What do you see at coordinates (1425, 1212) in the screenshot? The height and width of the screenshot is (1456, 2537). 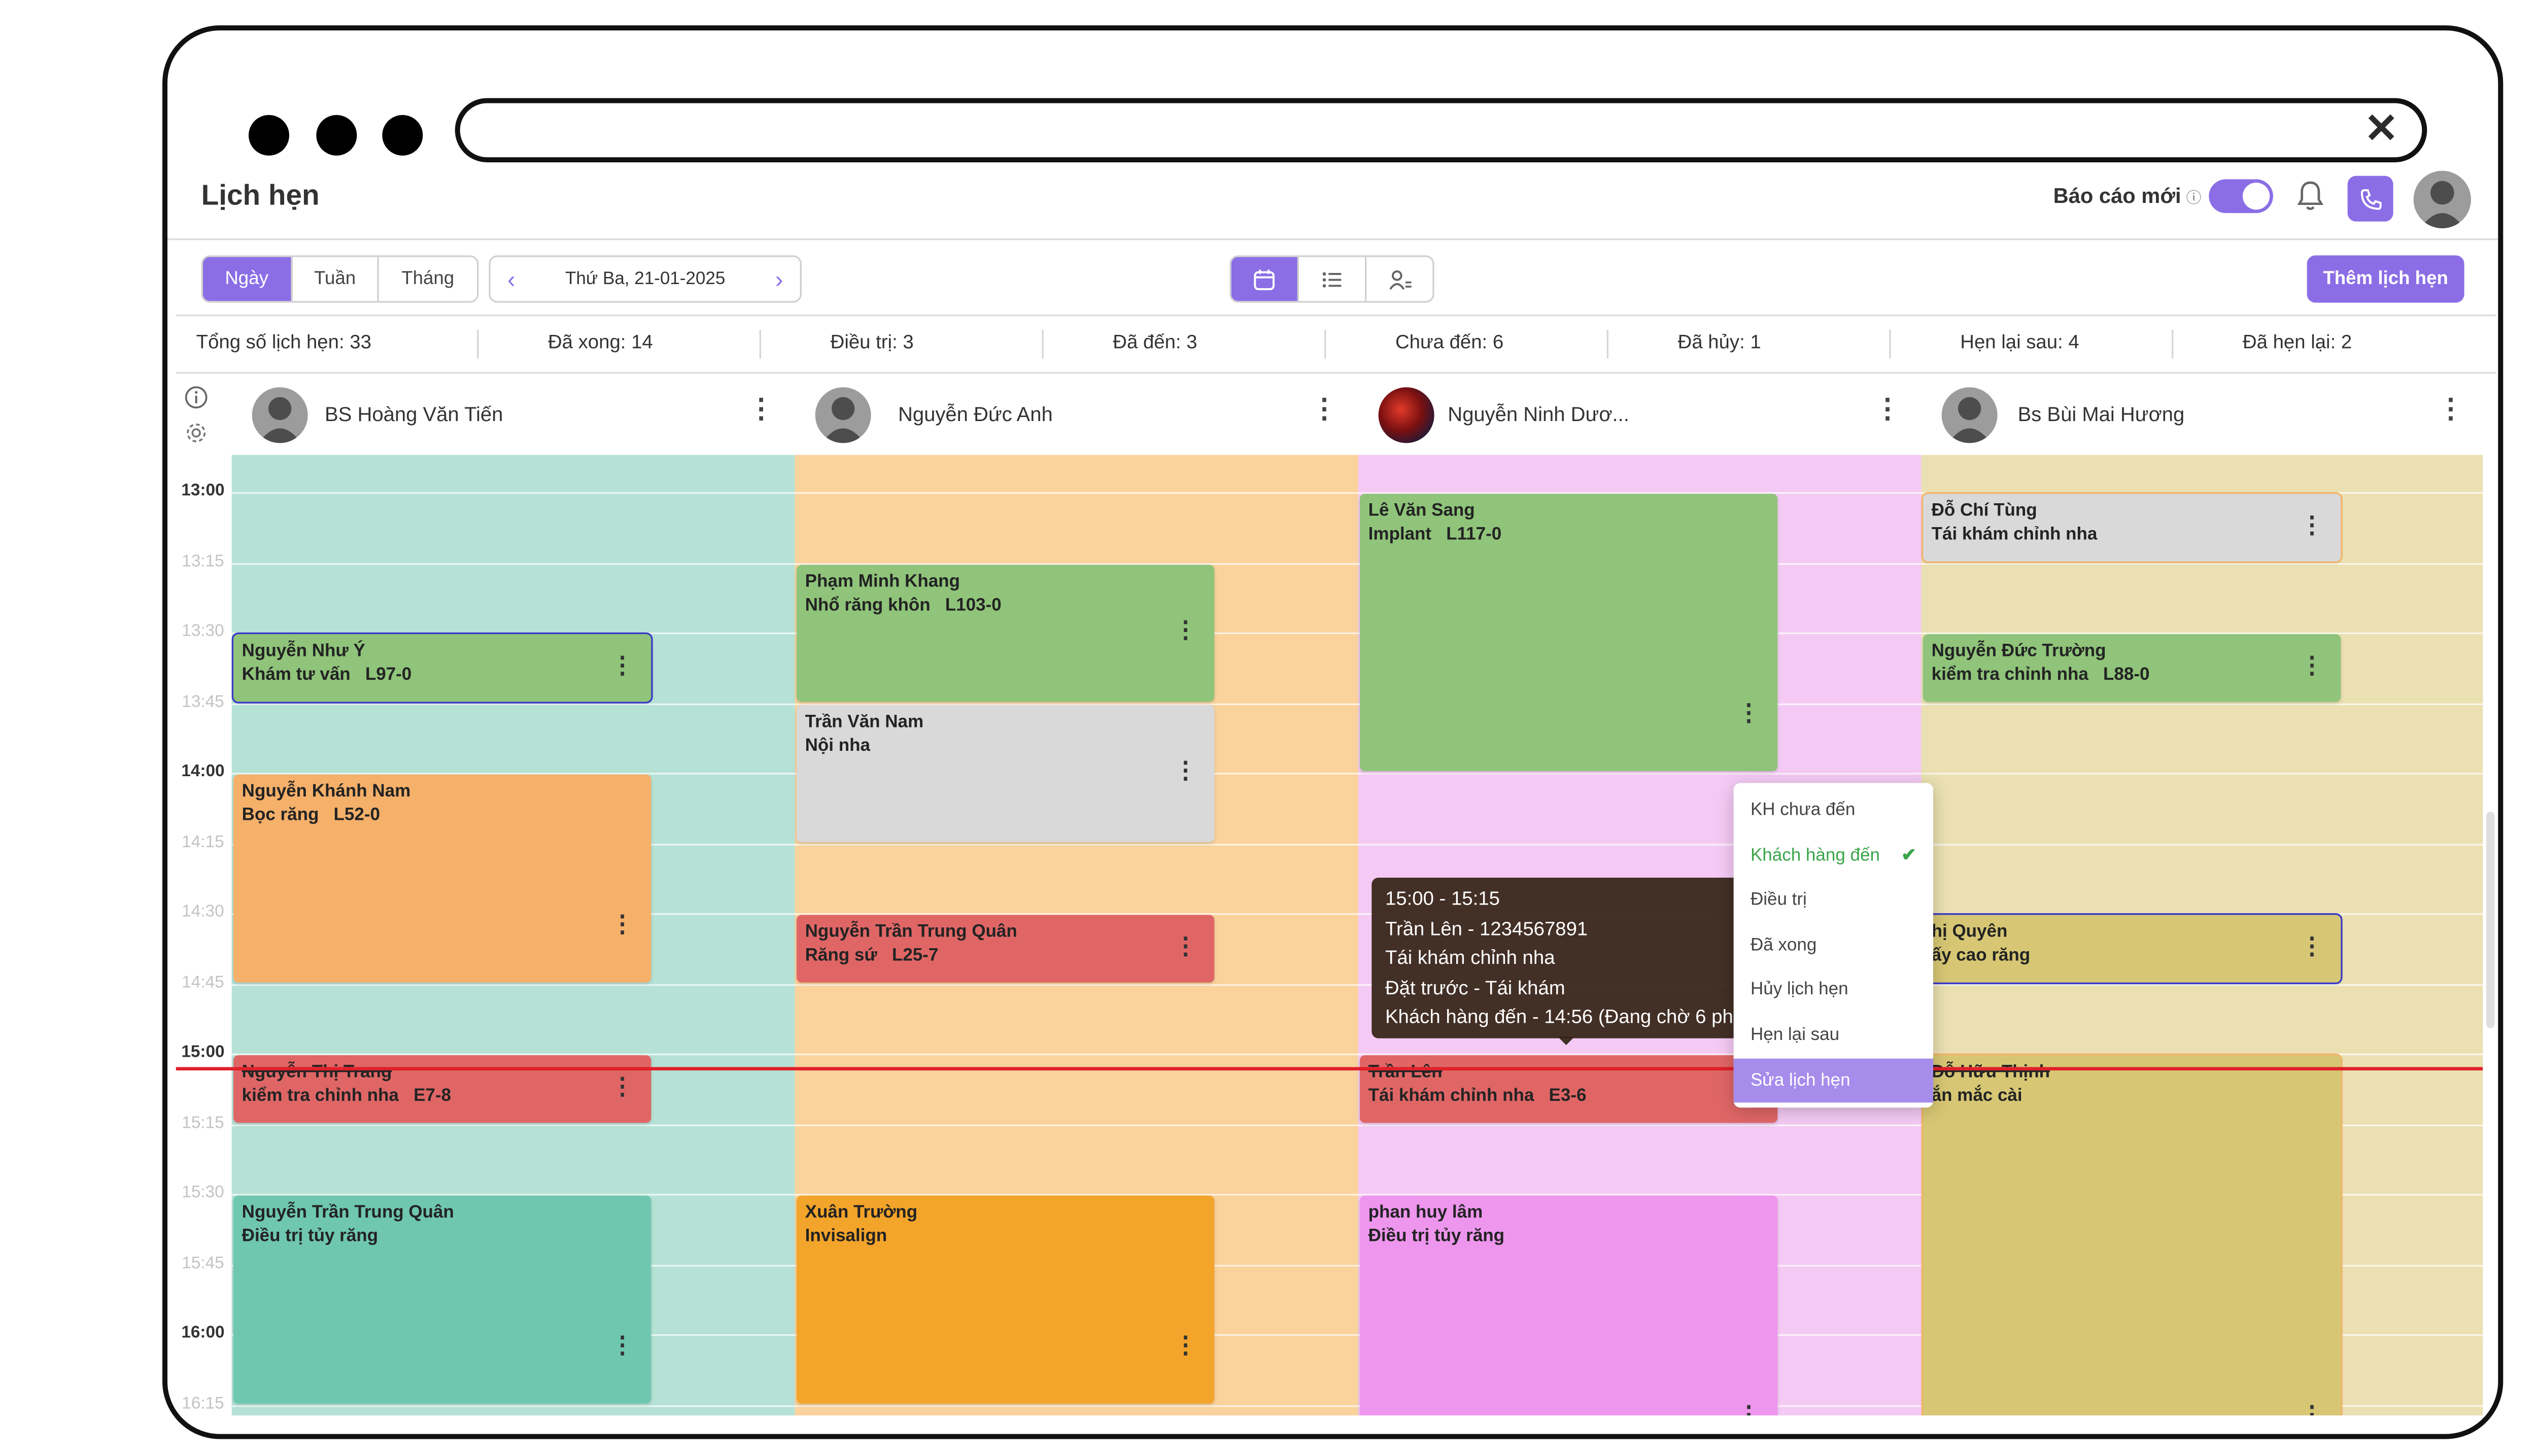 I see `appointment-patient: phan huy lâm` at bounding box center [1425, 1212].